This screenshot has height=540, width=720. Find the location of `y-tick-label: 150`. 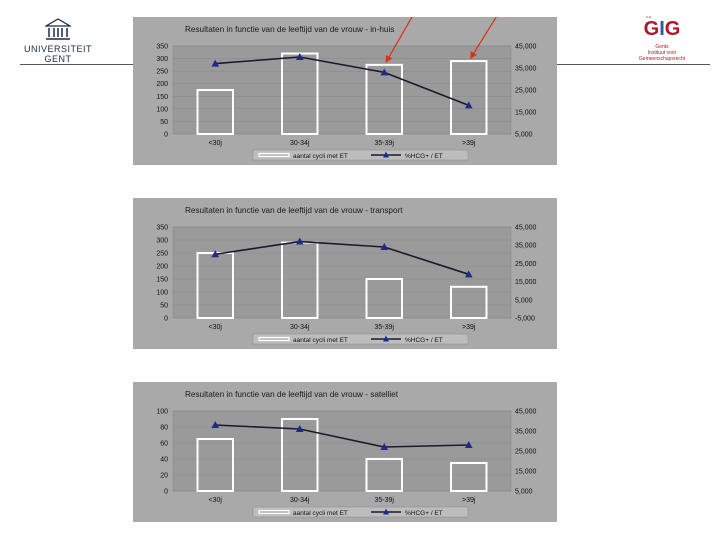

y-tick-label: 150 is located at coordinates (162, 280).